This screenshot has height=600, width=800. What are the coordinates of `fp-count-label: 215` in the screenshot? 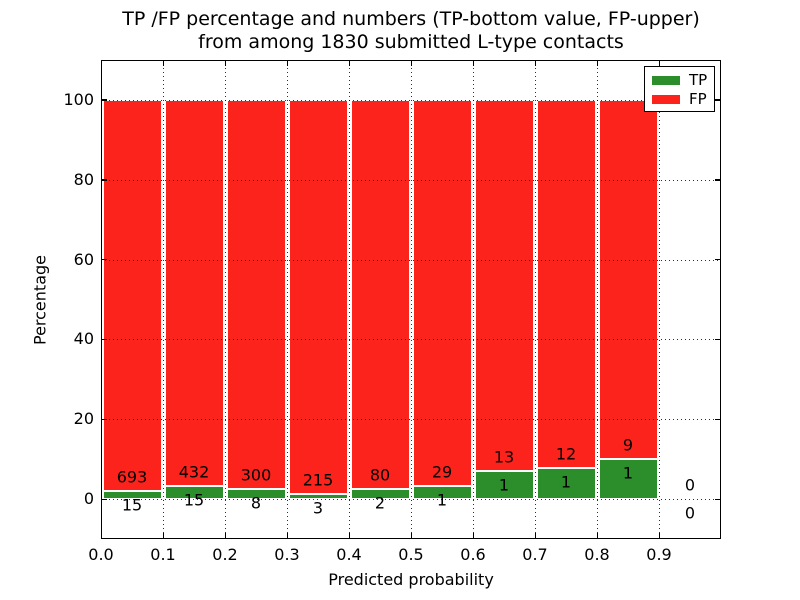 It's located at (318, 480).